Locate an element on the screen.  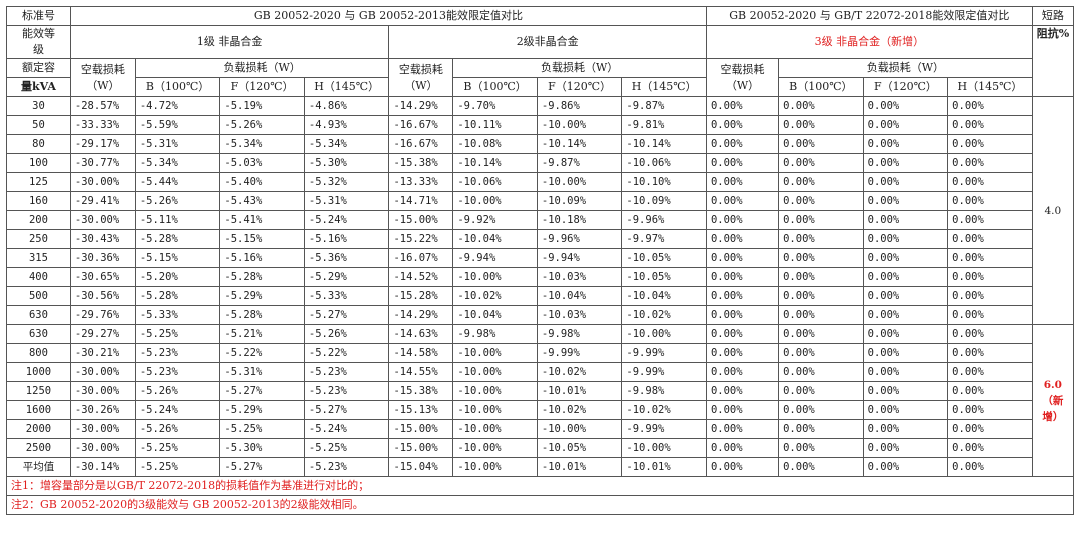
value-cell: -10.18% is located at coordinates (579, 220).